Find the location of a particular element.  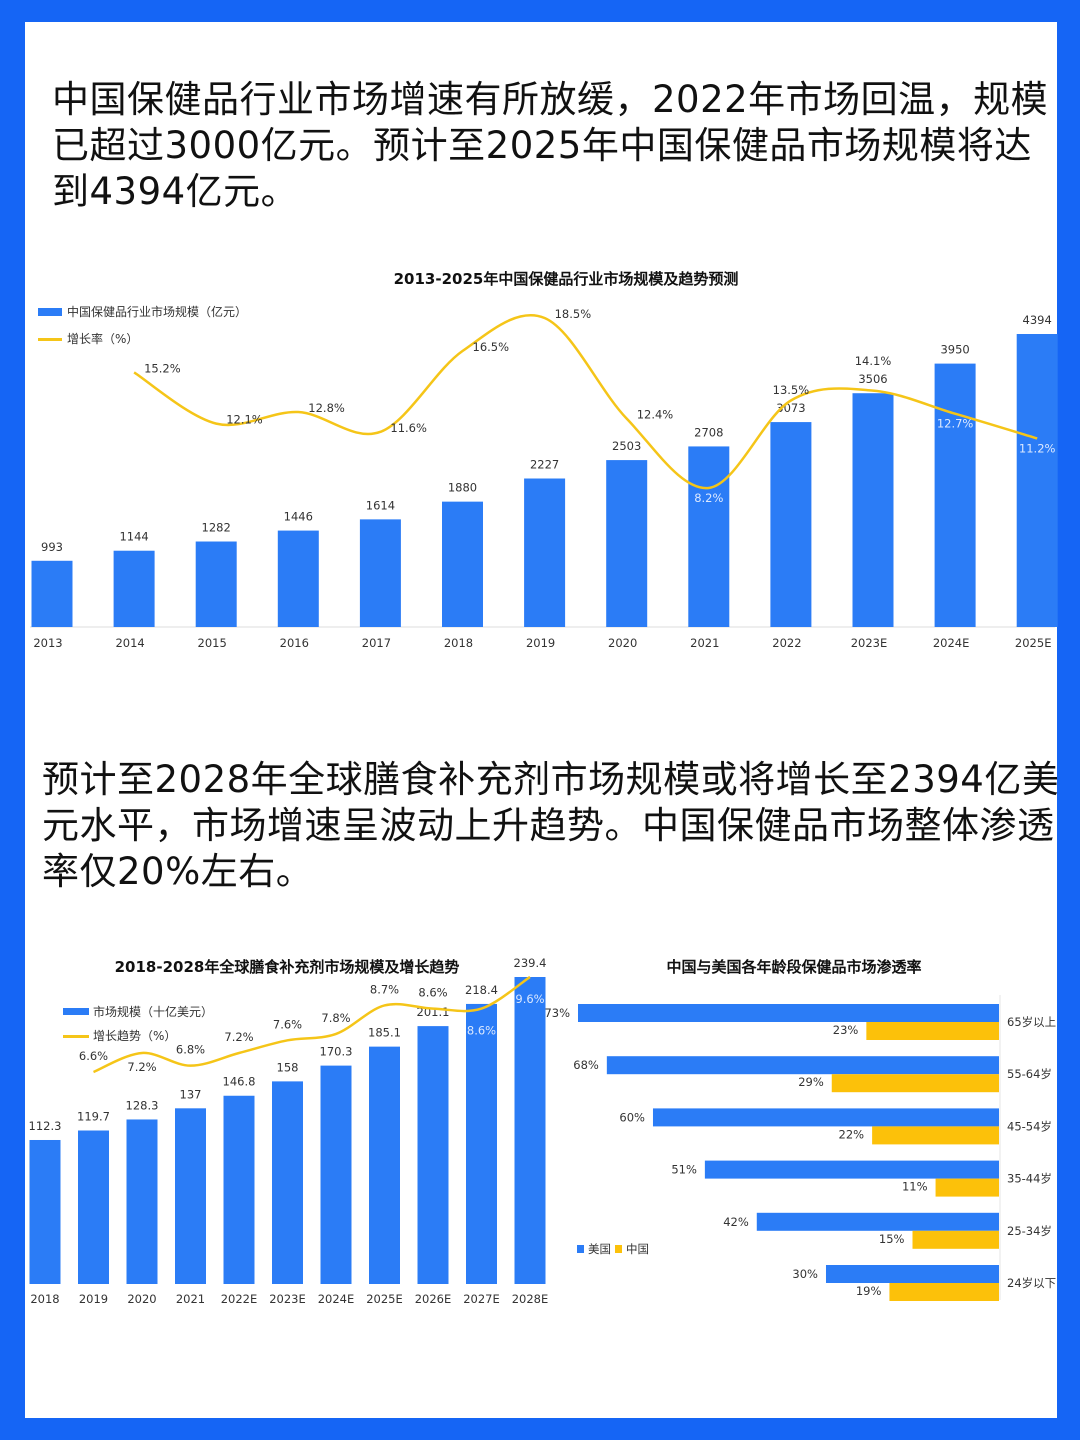

chart1-x-tick: 2020 is located at coordinates (622, 643).